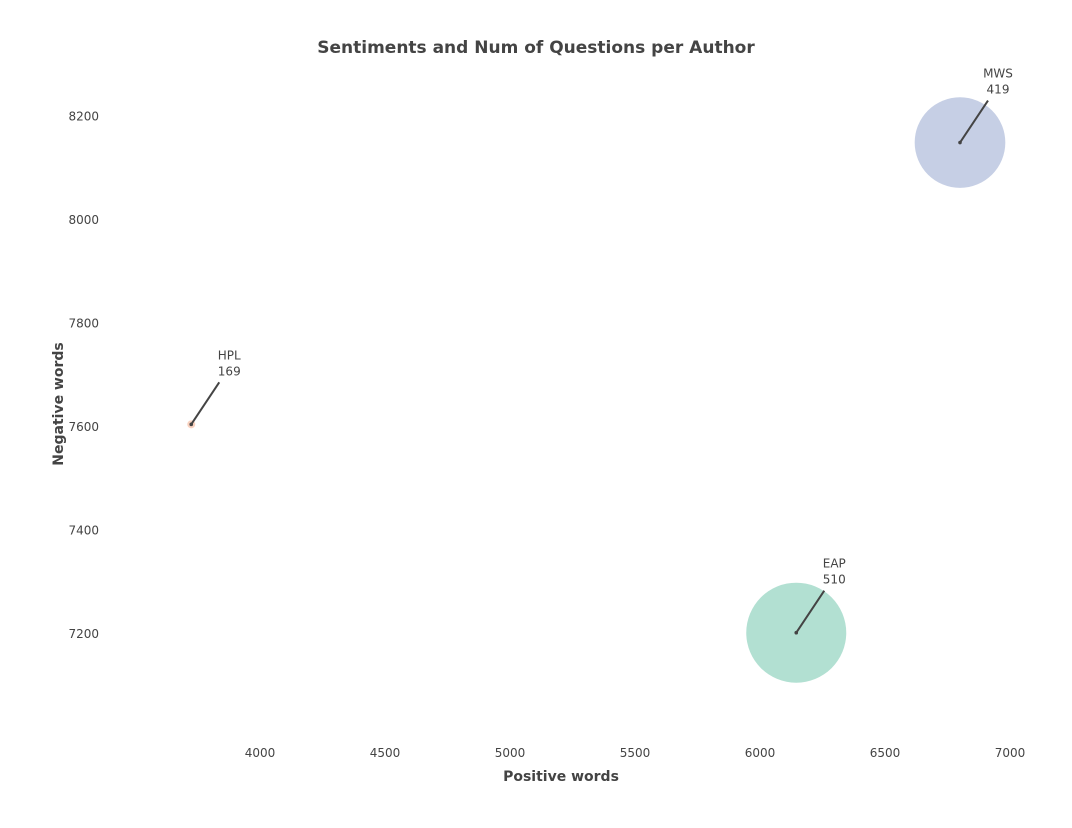 Image resolution: width=1072 pixels, height=828 pixels. I want to click on x-tick-label: 4500, so click(385, 753).